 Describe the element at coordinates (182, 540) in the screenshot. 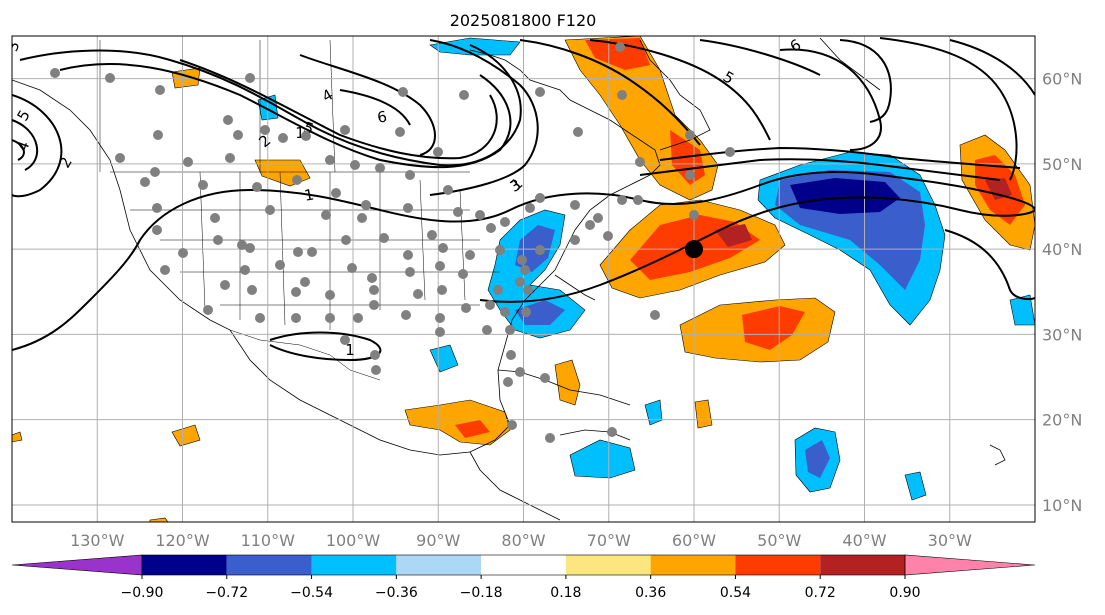

I see `lon-tick-label: 120°W` at that location.